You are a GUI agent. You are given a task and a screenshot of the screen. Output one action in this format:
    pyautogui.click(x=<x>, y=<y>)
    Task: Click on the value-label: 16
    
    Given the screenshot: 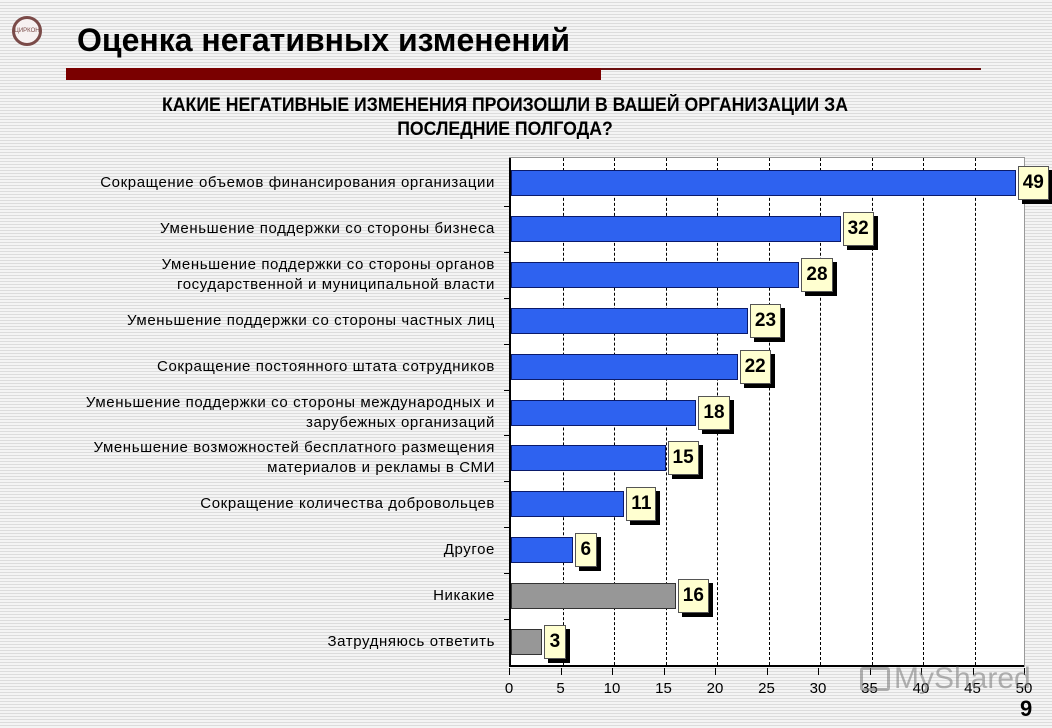 What is the action you would take?
    pyautogui.click(x=693, y=596)
    